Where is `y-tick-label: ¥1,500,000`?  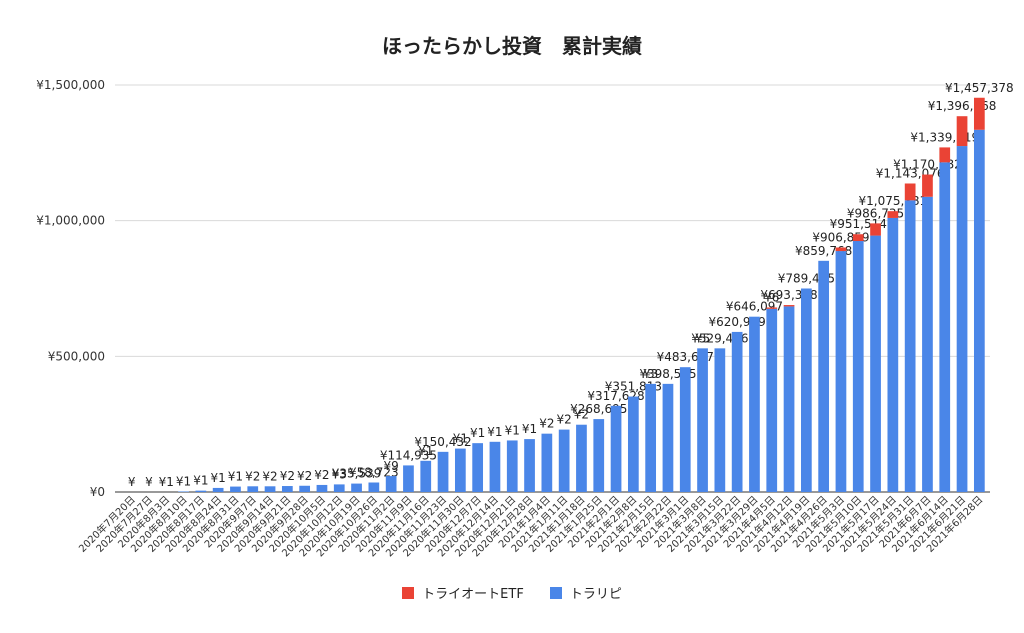
y-tick-label: ¥1,500,000 is located at coordinates (70, 85).